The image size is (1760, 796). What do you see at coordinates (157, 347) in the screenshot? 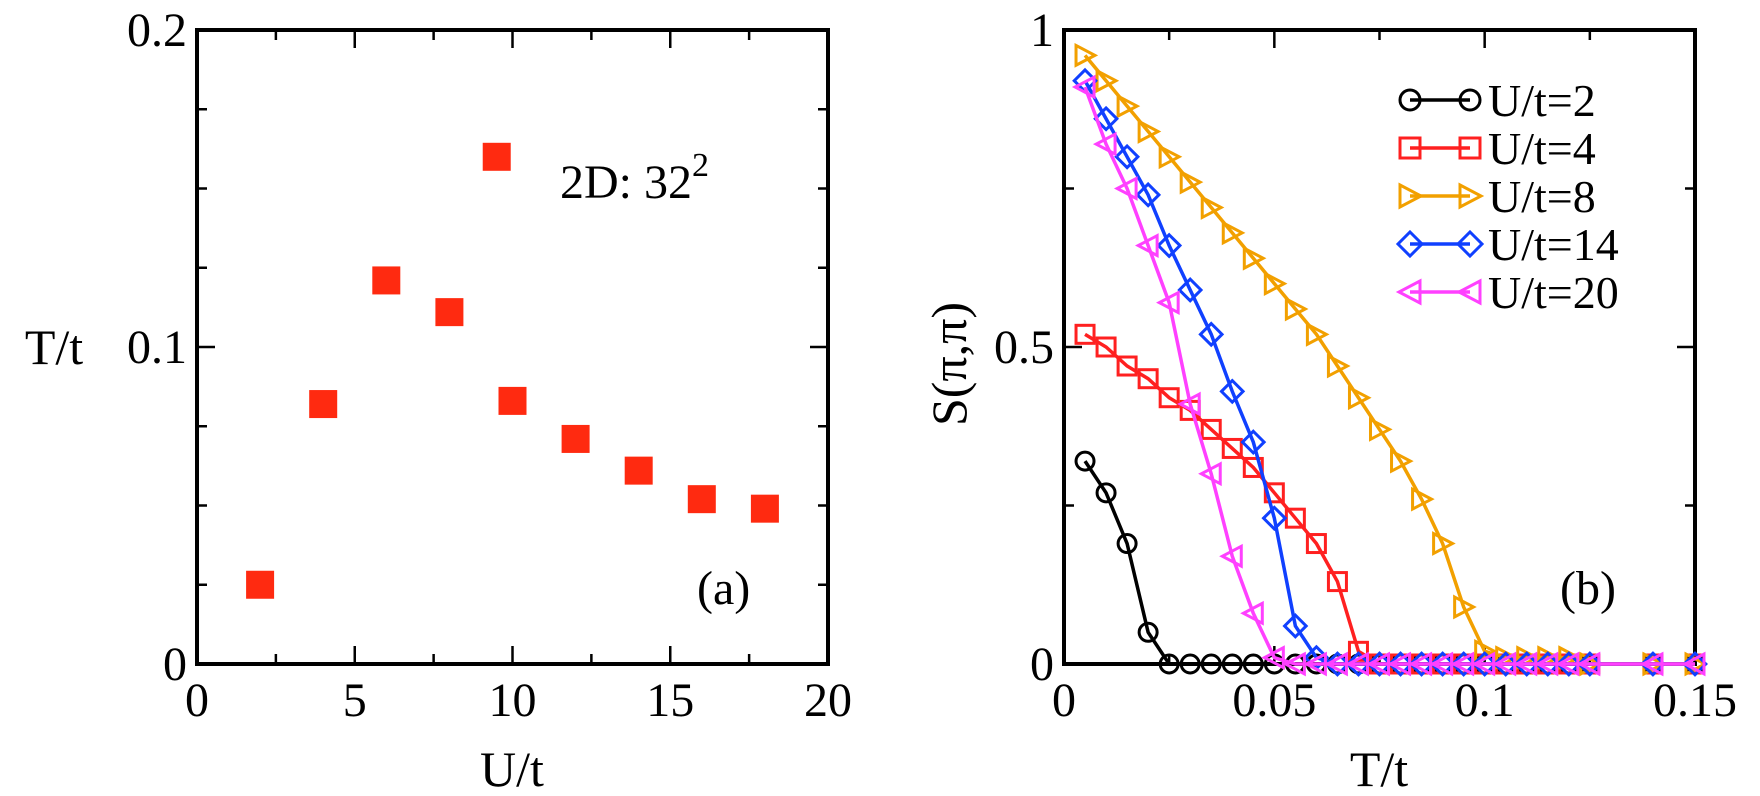
I see `y-tick-label: 0.1` at bounding box center [157, 347].